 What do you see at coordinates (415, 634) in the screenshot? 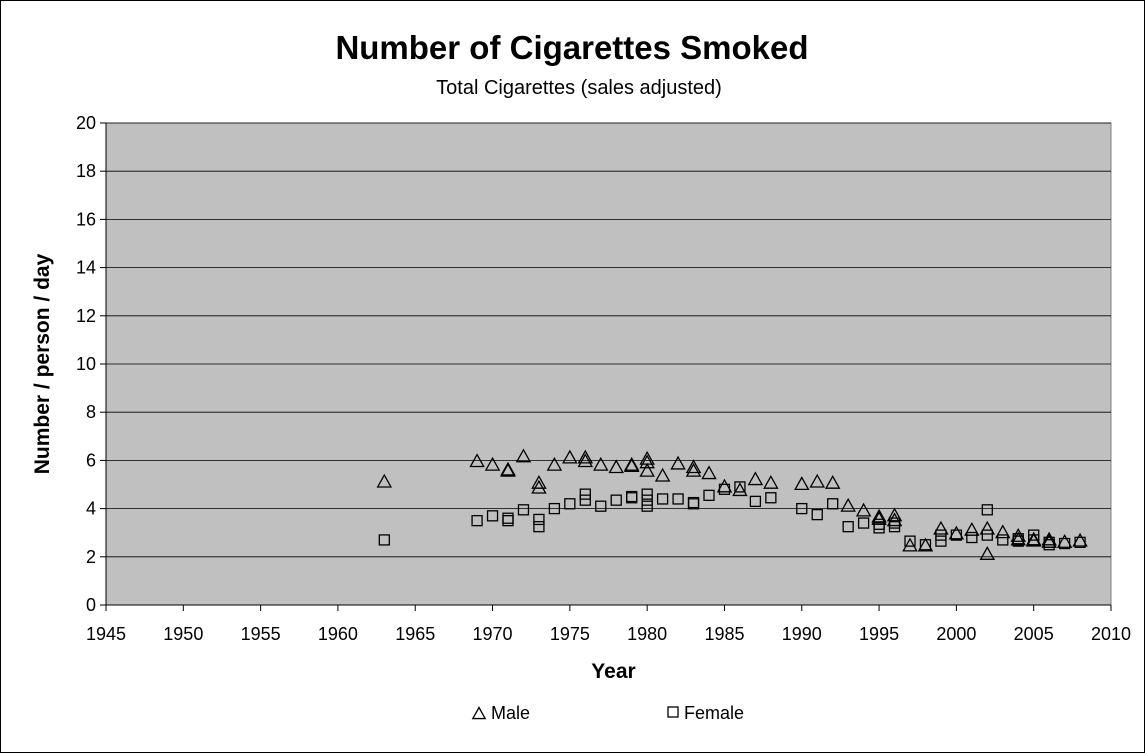
I see `x-tick-label: 1965` at bounding box center [415, 634].